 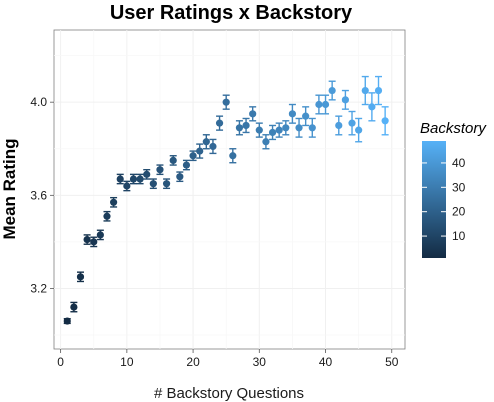 I want to click on y-tick-label: 4.0, so click(x=38, y=102).